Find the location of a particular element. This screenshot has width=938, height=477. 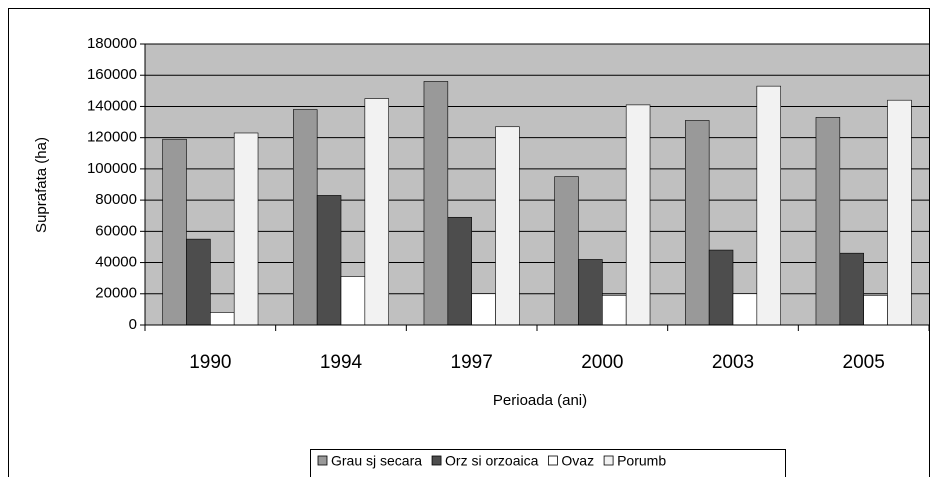

y-tick-label: 120000 is located at coordinates (112, 137).